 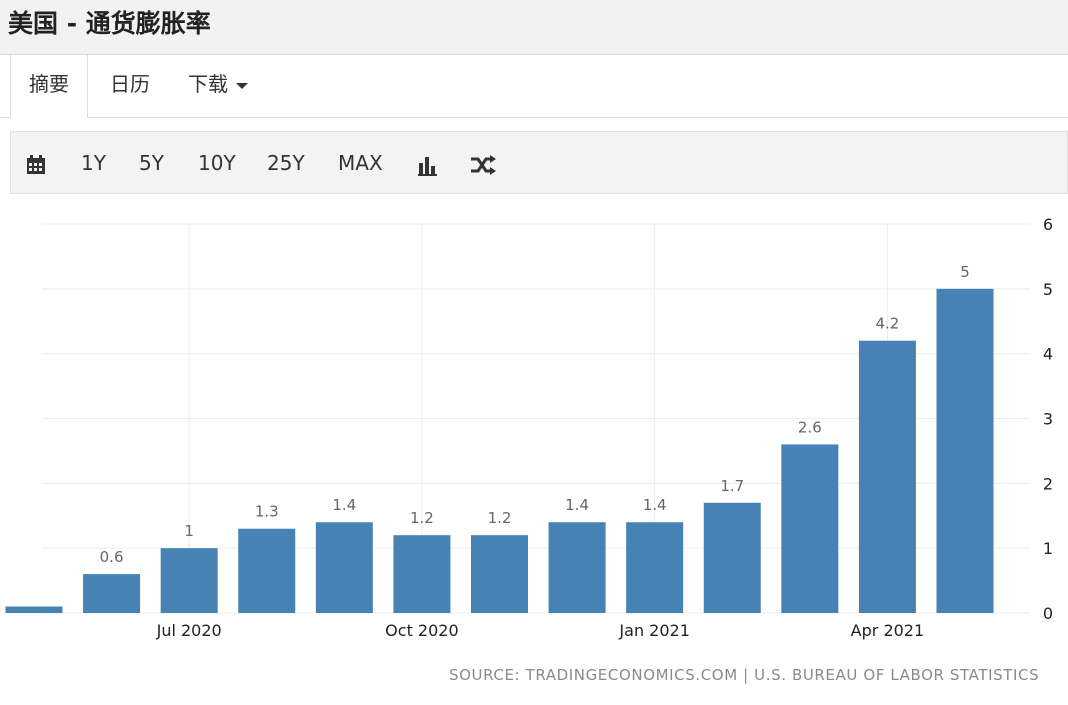 I want to click on tab-summary-label: 摘要, so click(x=49, y=84).